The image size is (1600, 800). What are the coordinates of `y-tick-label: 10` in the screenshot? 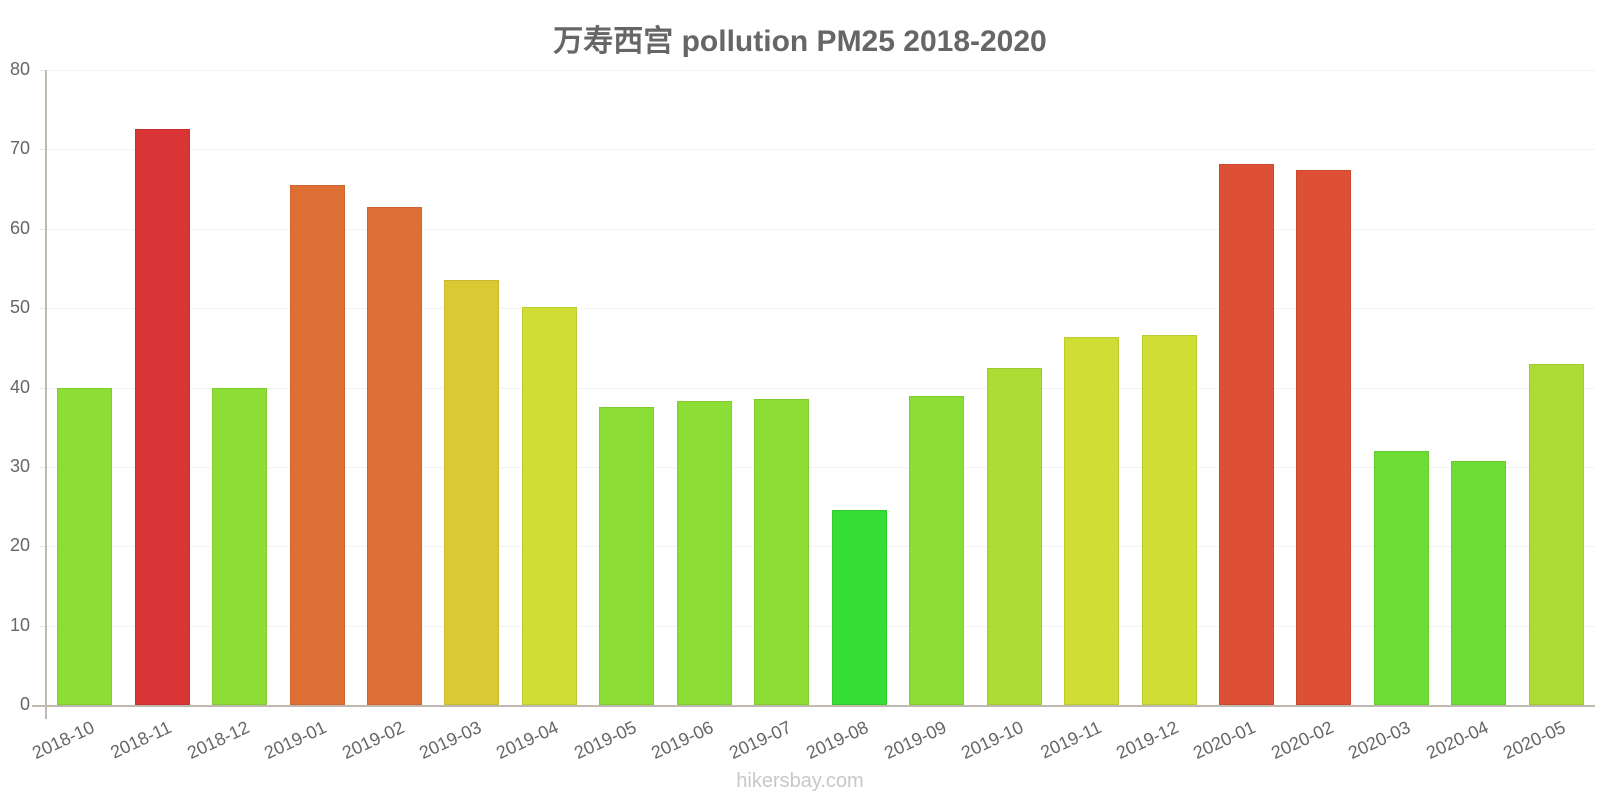 It's located at (19, 625).